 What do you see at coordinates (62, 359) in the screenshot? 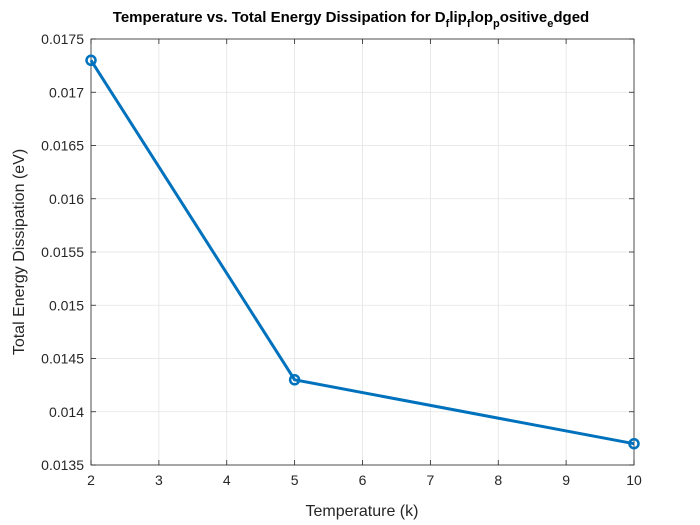
I see `y-tick-label: 0.0145` at bounding box center [62, 359].